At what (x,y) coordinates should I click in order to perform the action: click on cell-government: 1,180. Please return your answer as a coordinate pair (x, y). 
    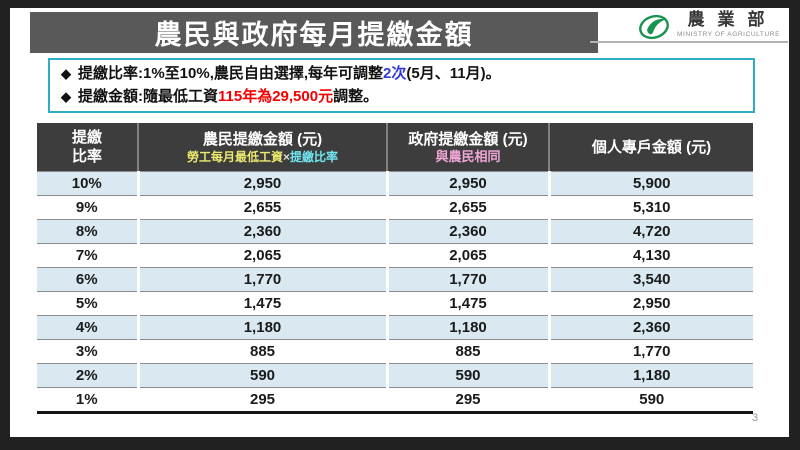
    Looking at the image, I should click on (467, 327).